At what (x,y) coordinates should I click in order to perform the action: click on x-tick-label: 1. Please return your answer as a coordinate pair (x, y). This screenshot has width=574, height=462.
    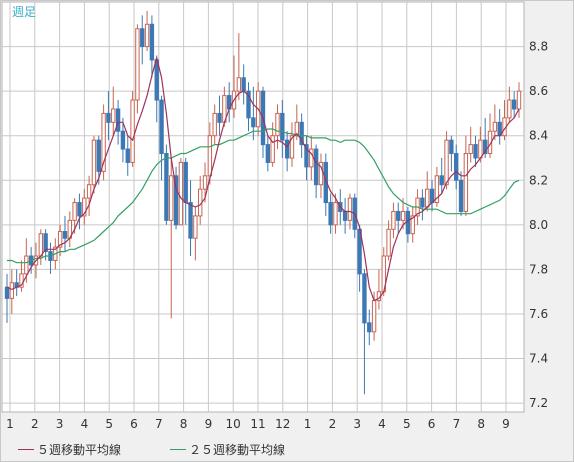
    Looking at the image, I should click on (308, 424).